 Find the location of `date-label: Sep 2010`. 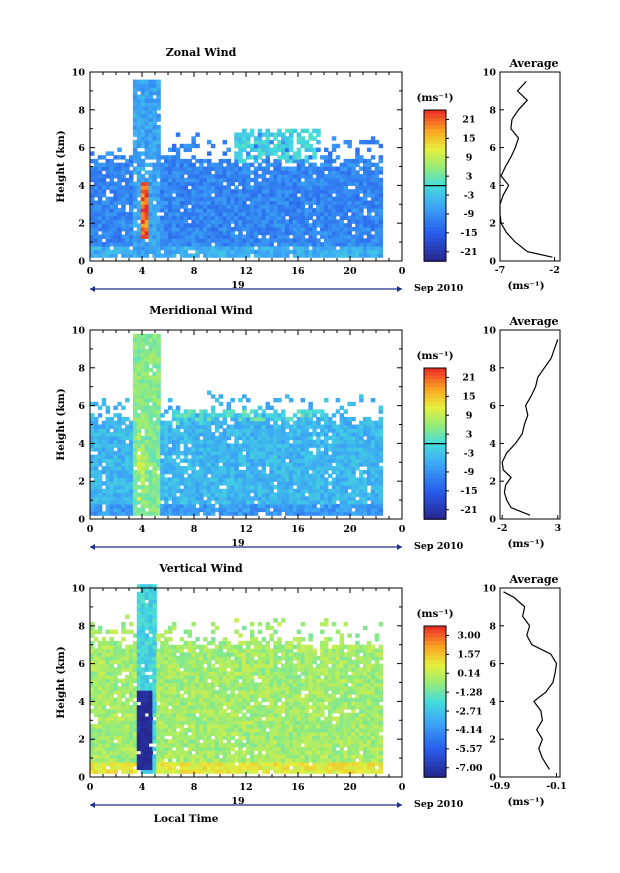

date-label: Sep 2010 is located at coordinates (439, 288).